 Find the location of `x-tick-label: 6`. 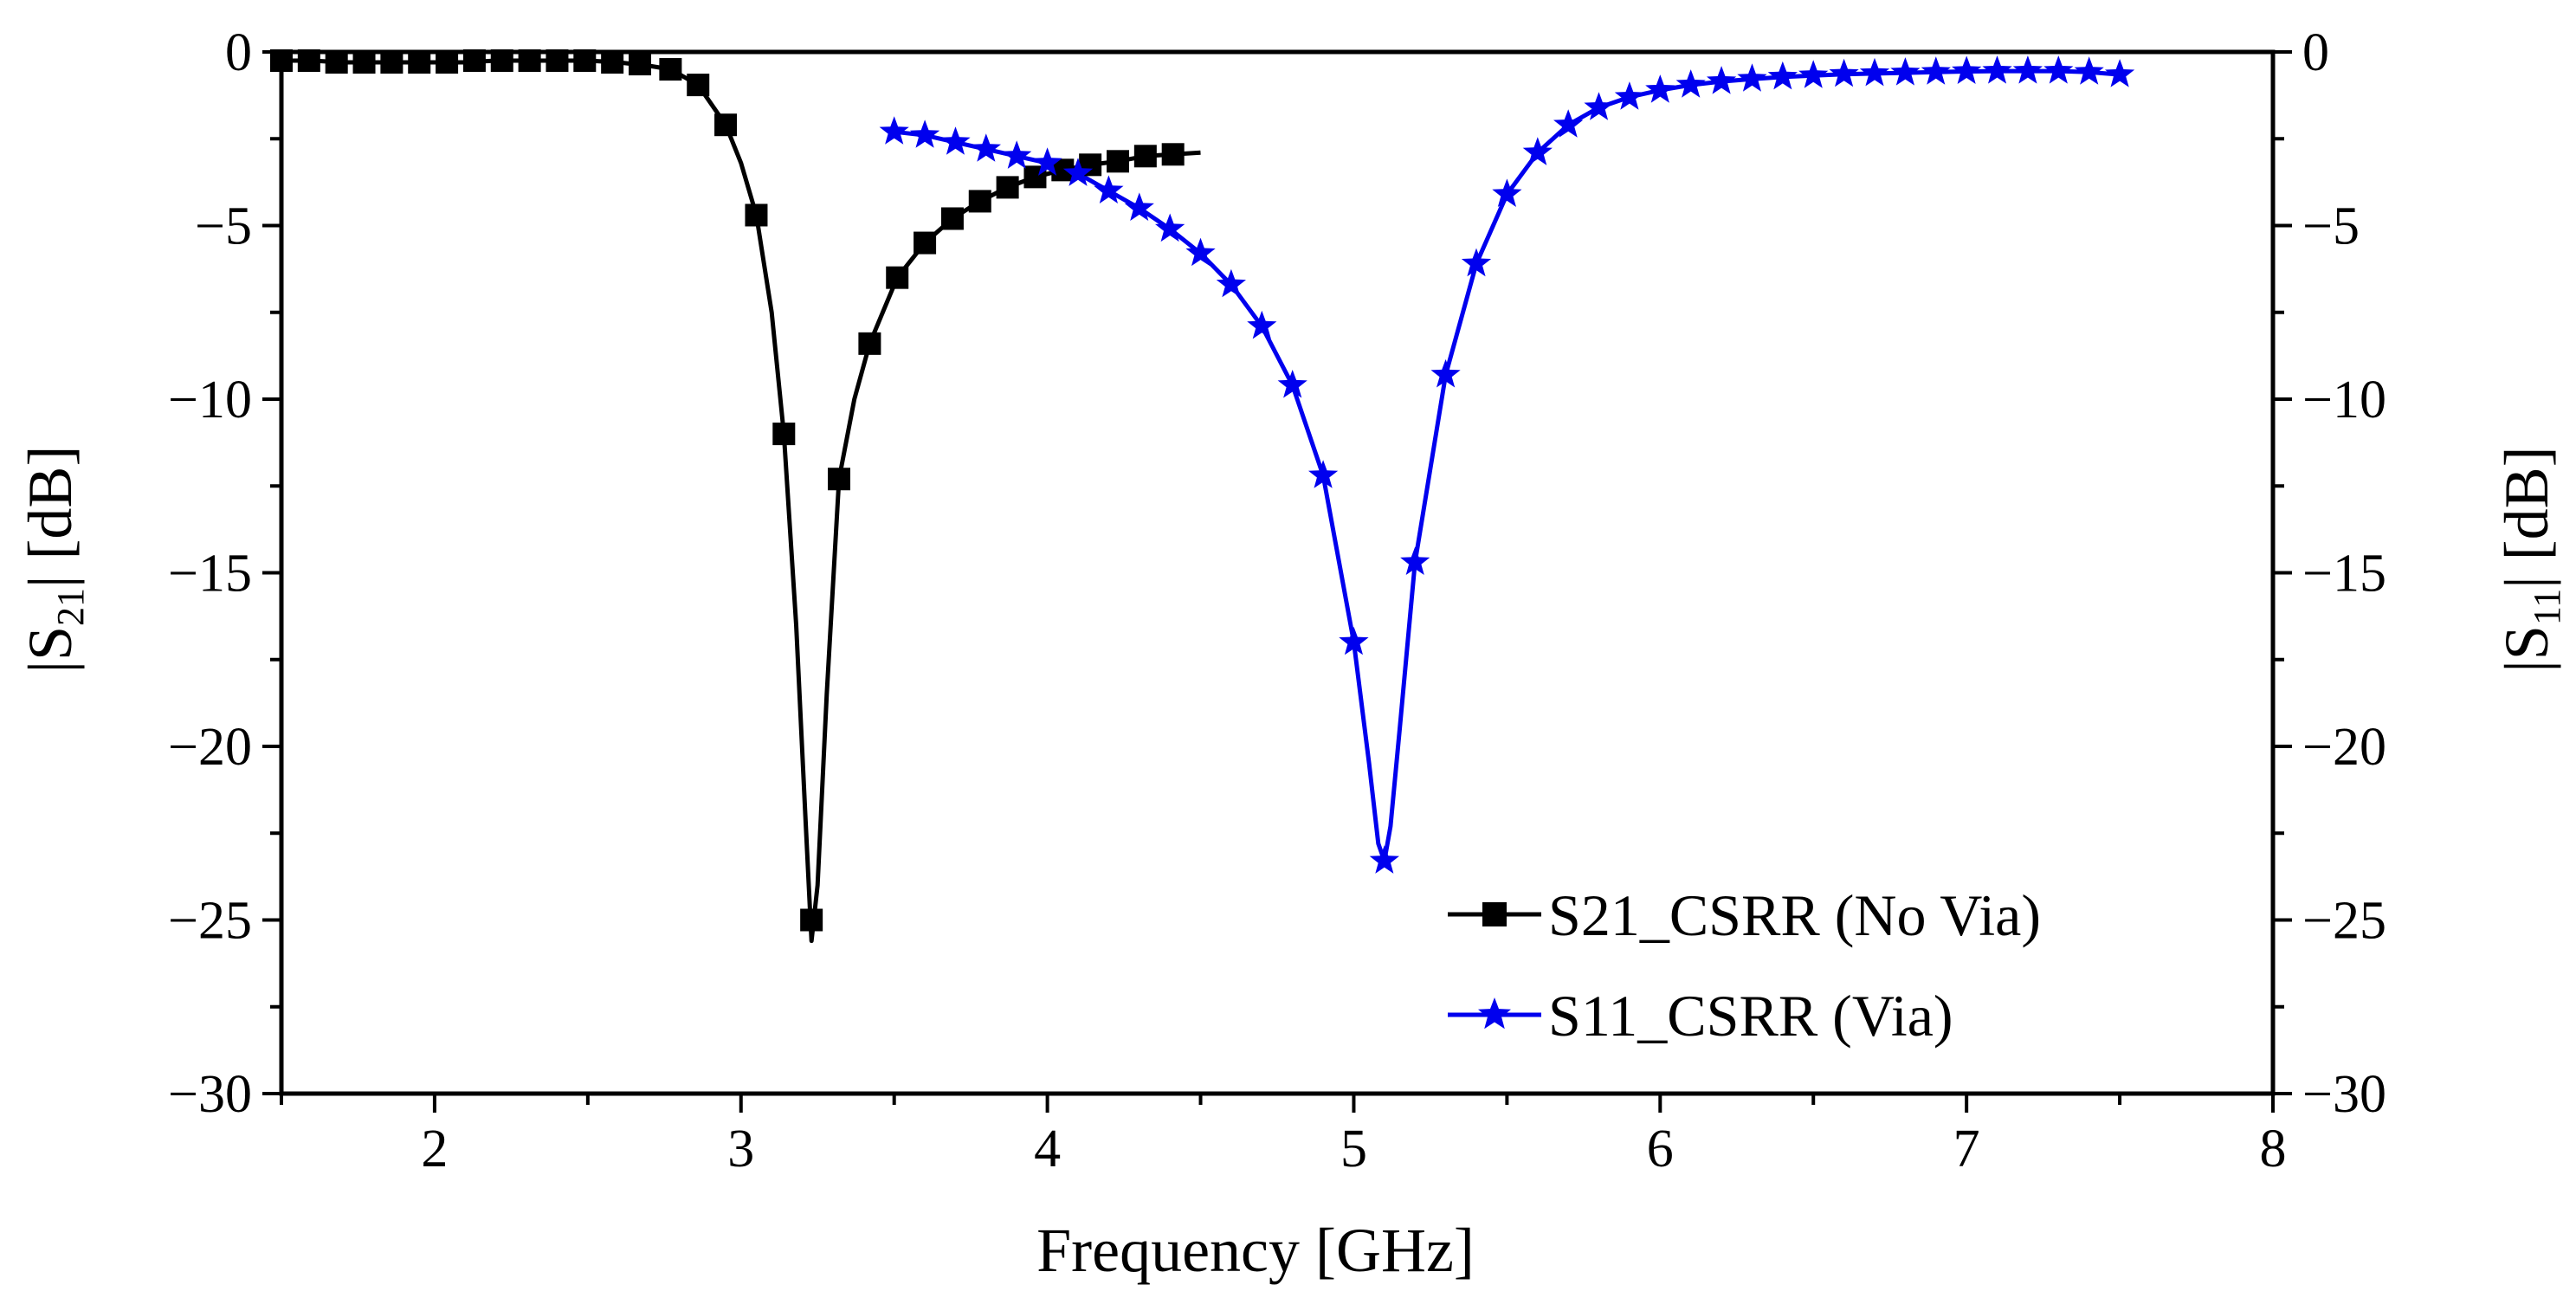

x-tick-label: 6 is located at coordinates (1660, 1149).